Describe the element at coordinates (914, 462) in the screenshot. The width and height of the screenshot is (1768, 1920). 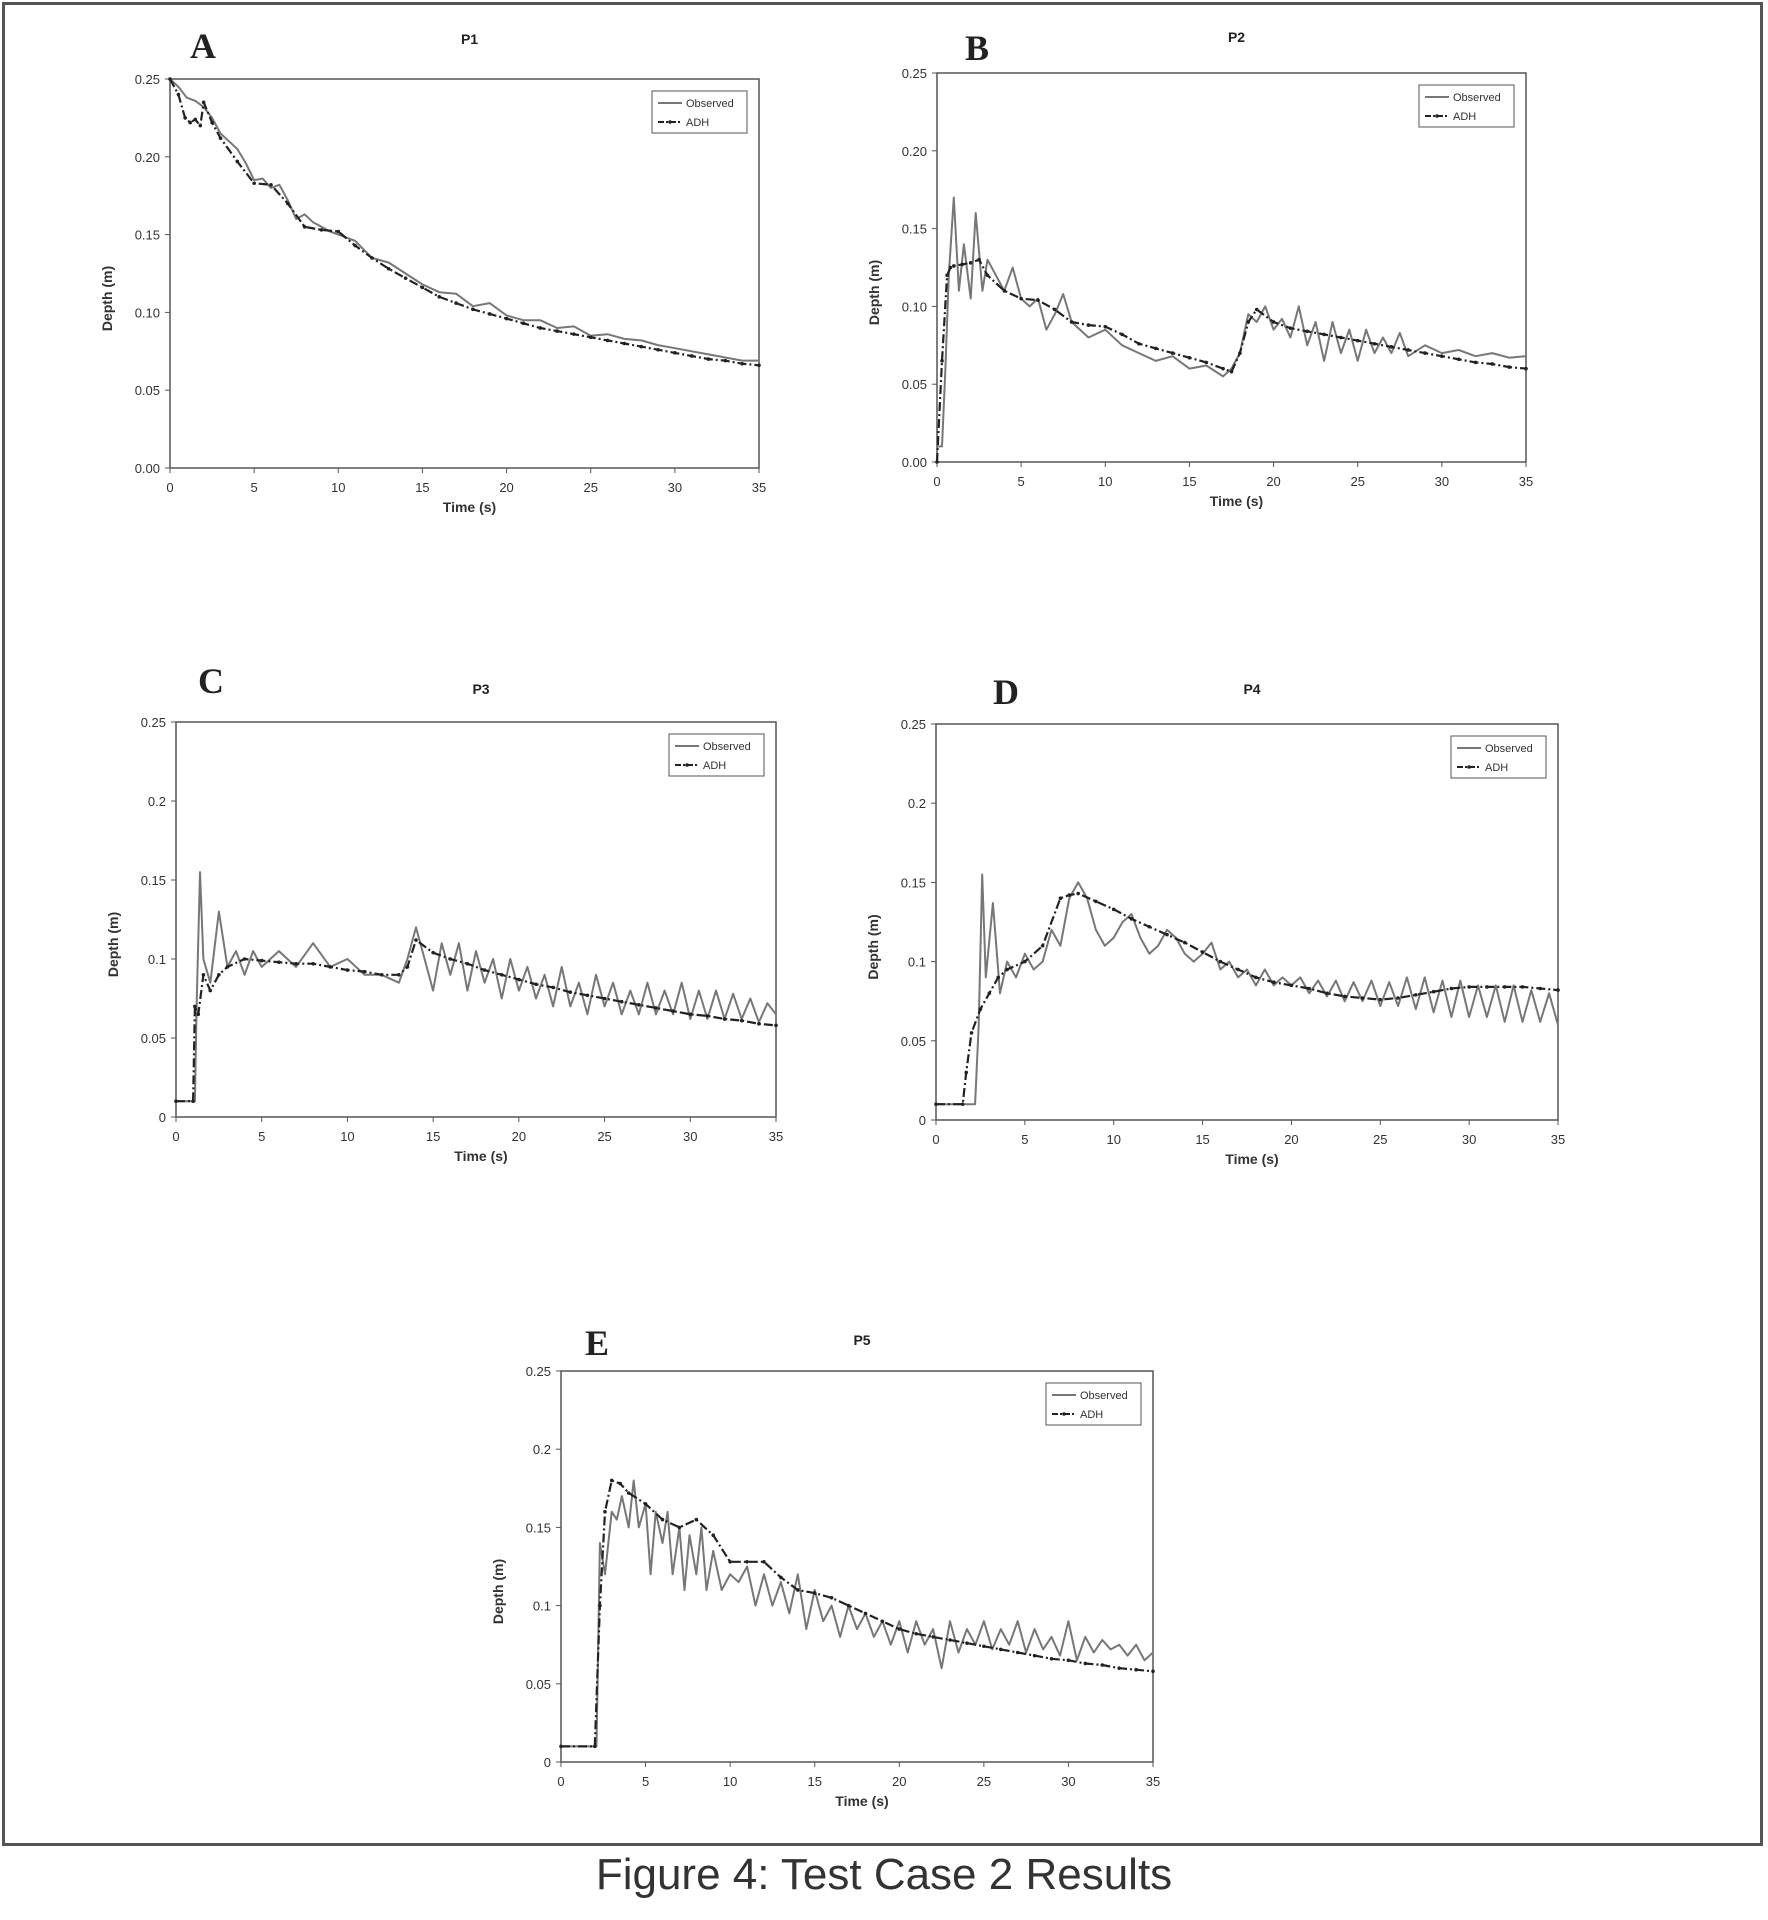
I see `y-tick-label: 0.00` at that location.